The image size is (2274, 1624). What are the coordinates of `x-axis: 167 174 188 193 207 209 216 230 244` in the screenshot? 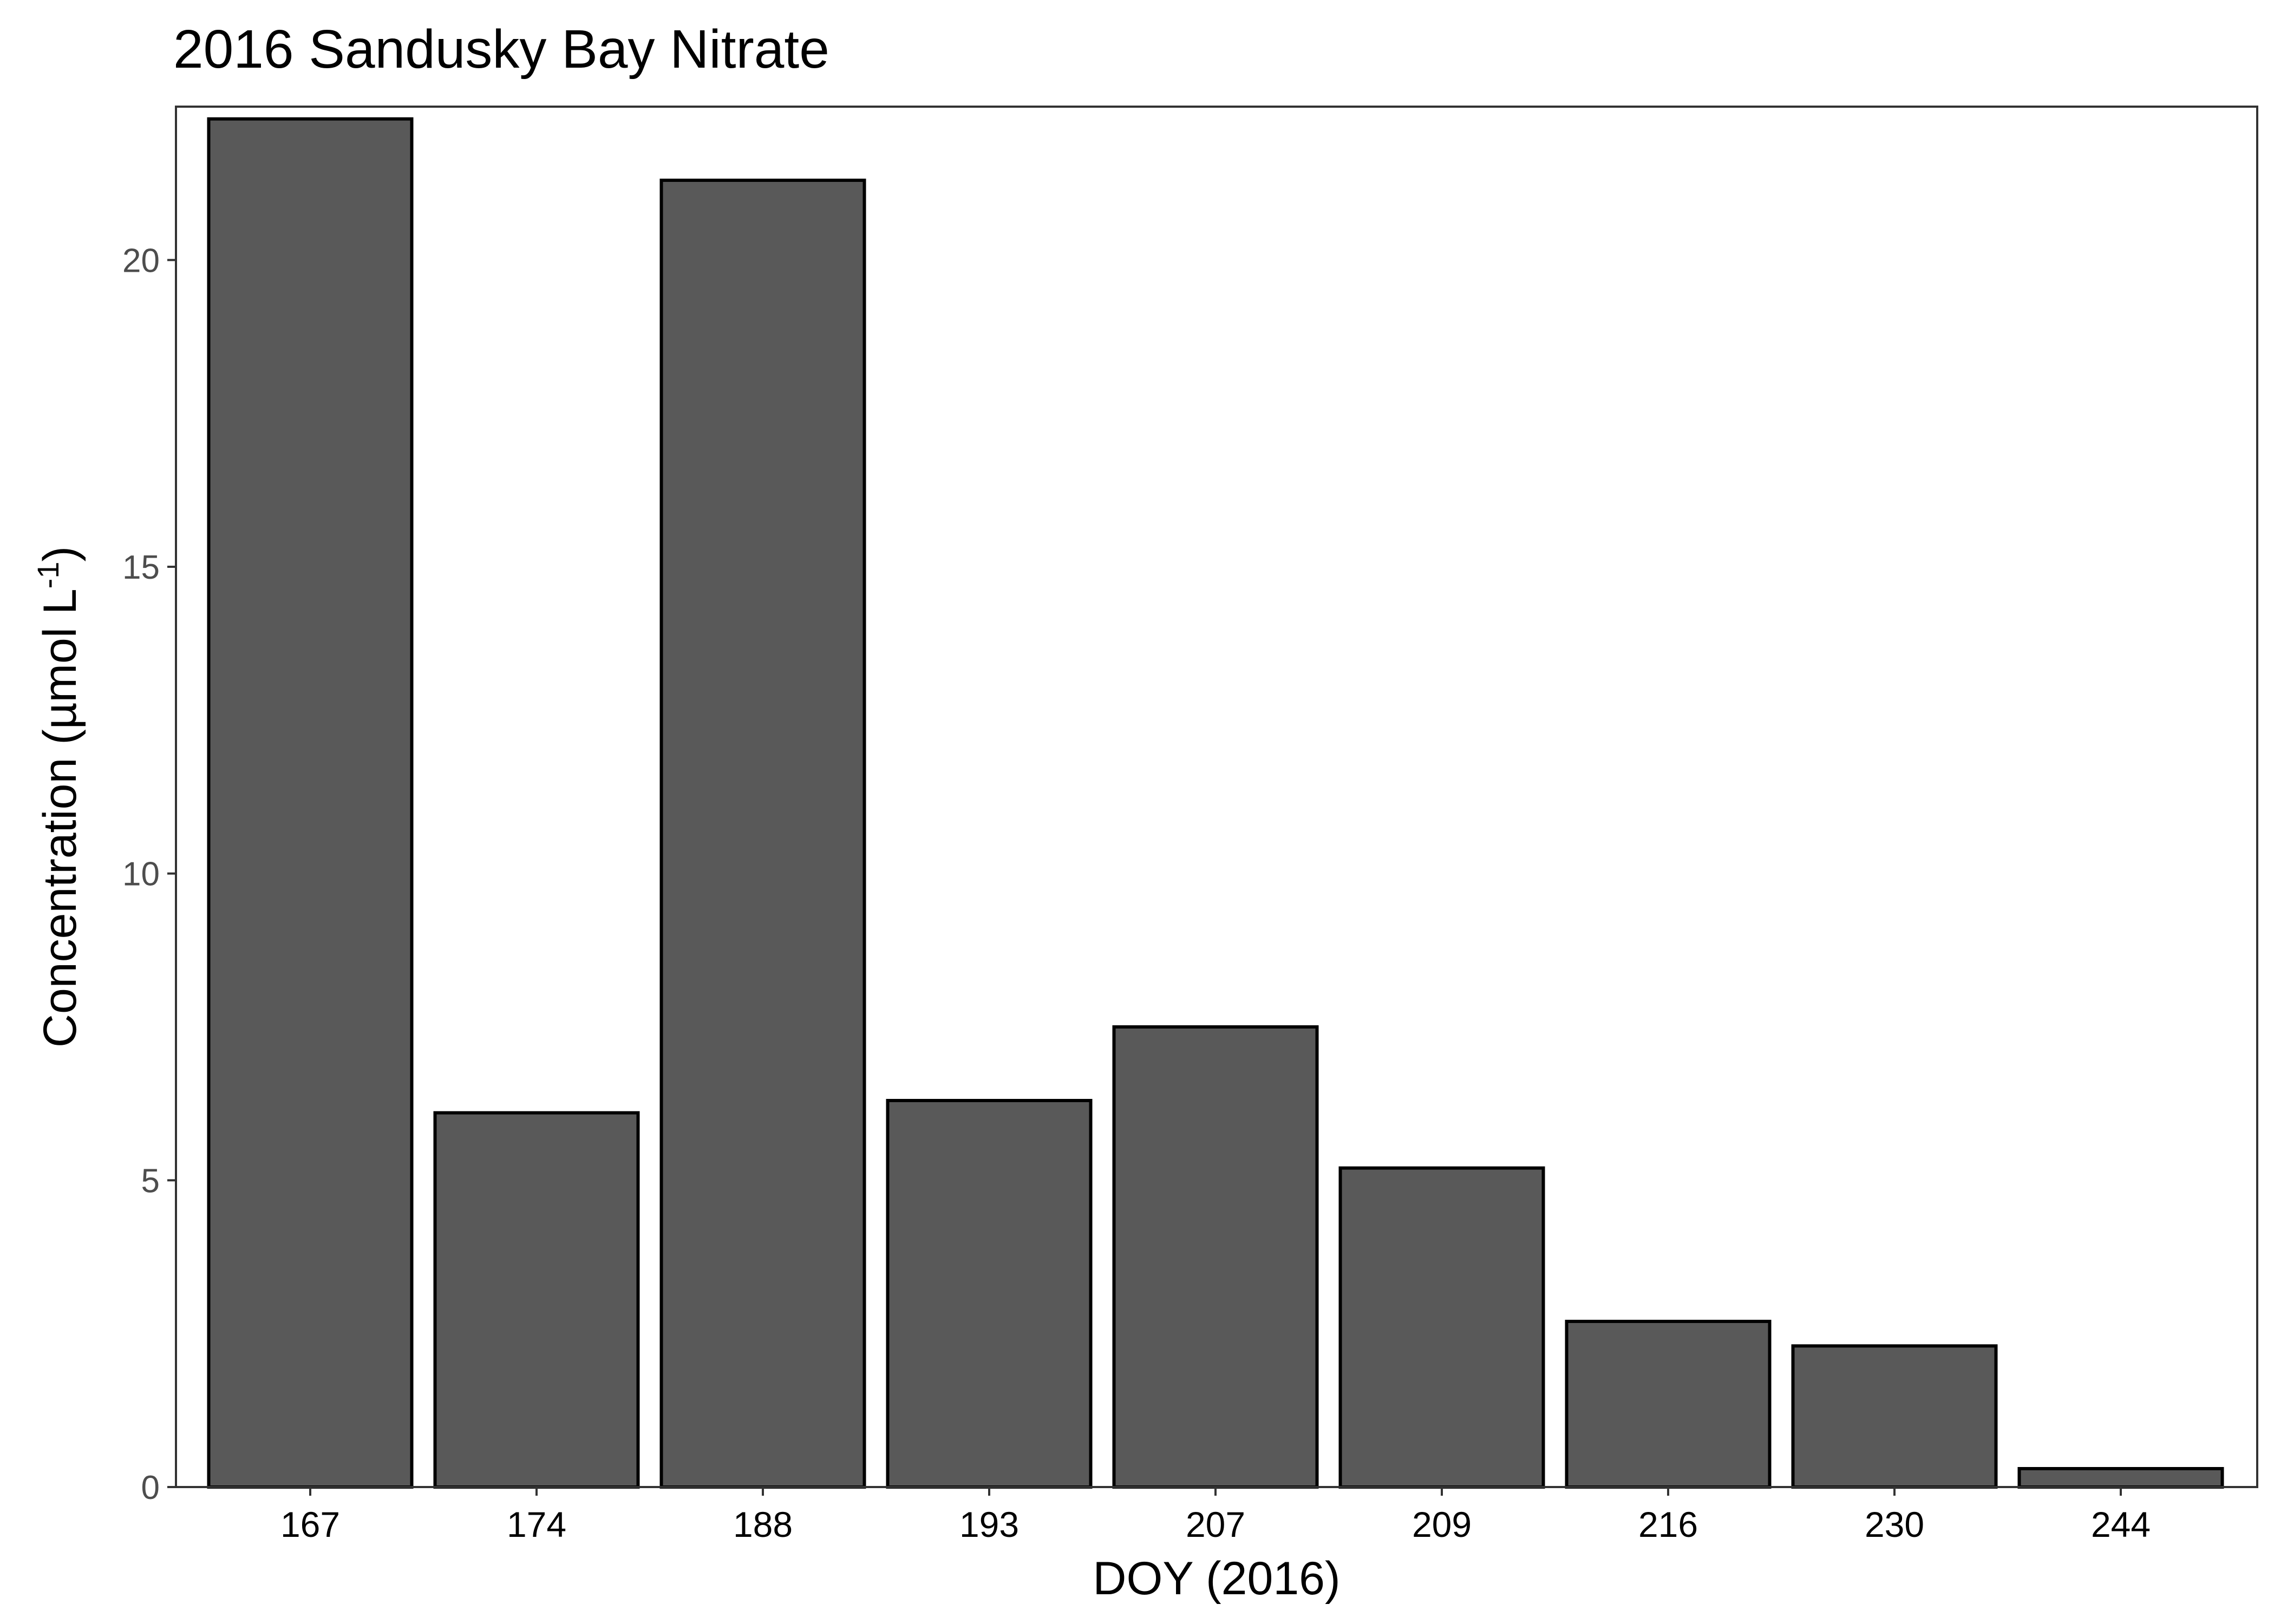 It's located at (1216, 1515).